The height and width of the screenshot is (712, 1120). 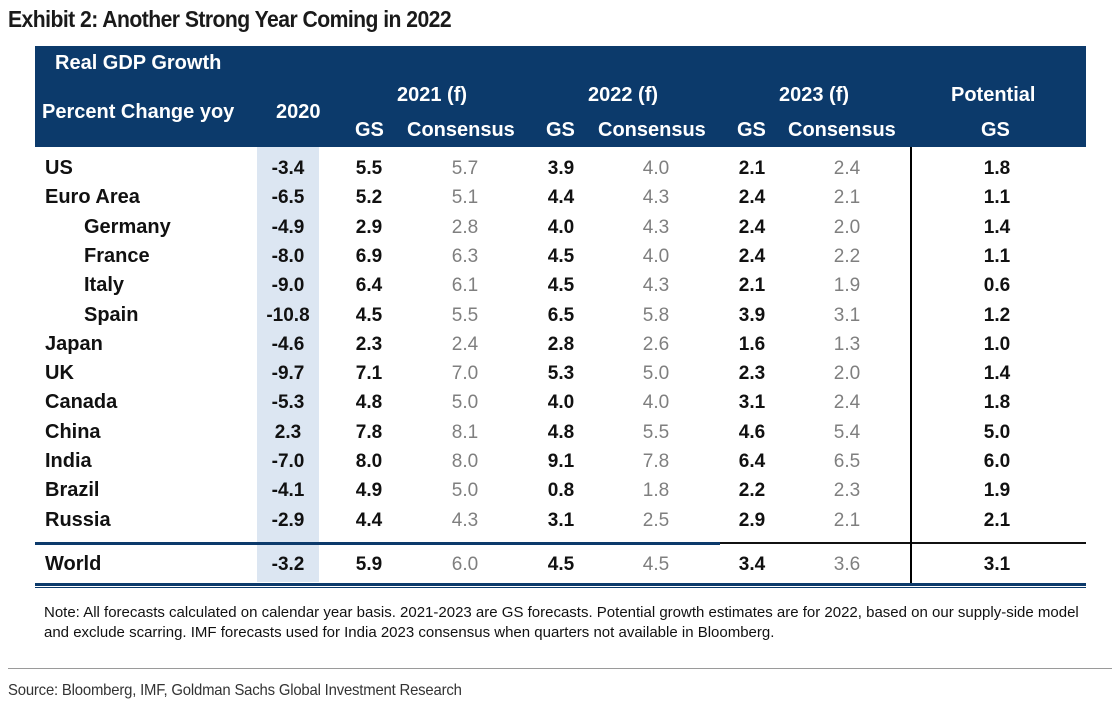 What do you see at coordinates (656, 315) in the screenshot?
I see `table-cell: 5.8` at bounding box center [656, 315].